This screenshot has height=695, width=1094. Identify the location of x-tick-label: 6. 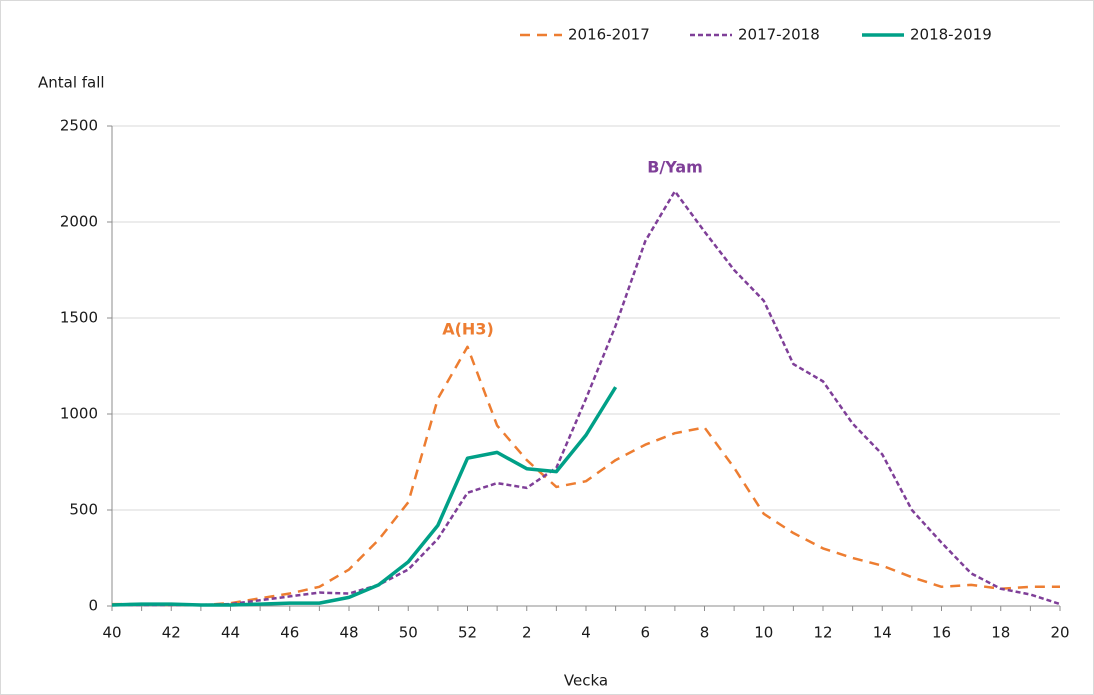
(645, 633).